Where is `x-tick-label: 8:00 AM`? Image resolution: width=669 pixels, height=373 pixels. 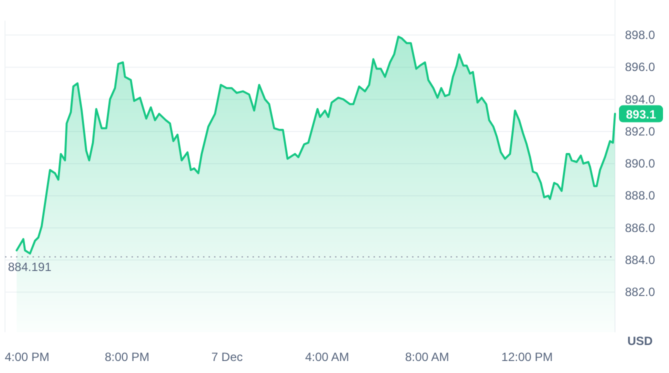
x-tick-label: 8:00 AM is located at coordinates (427, 357).